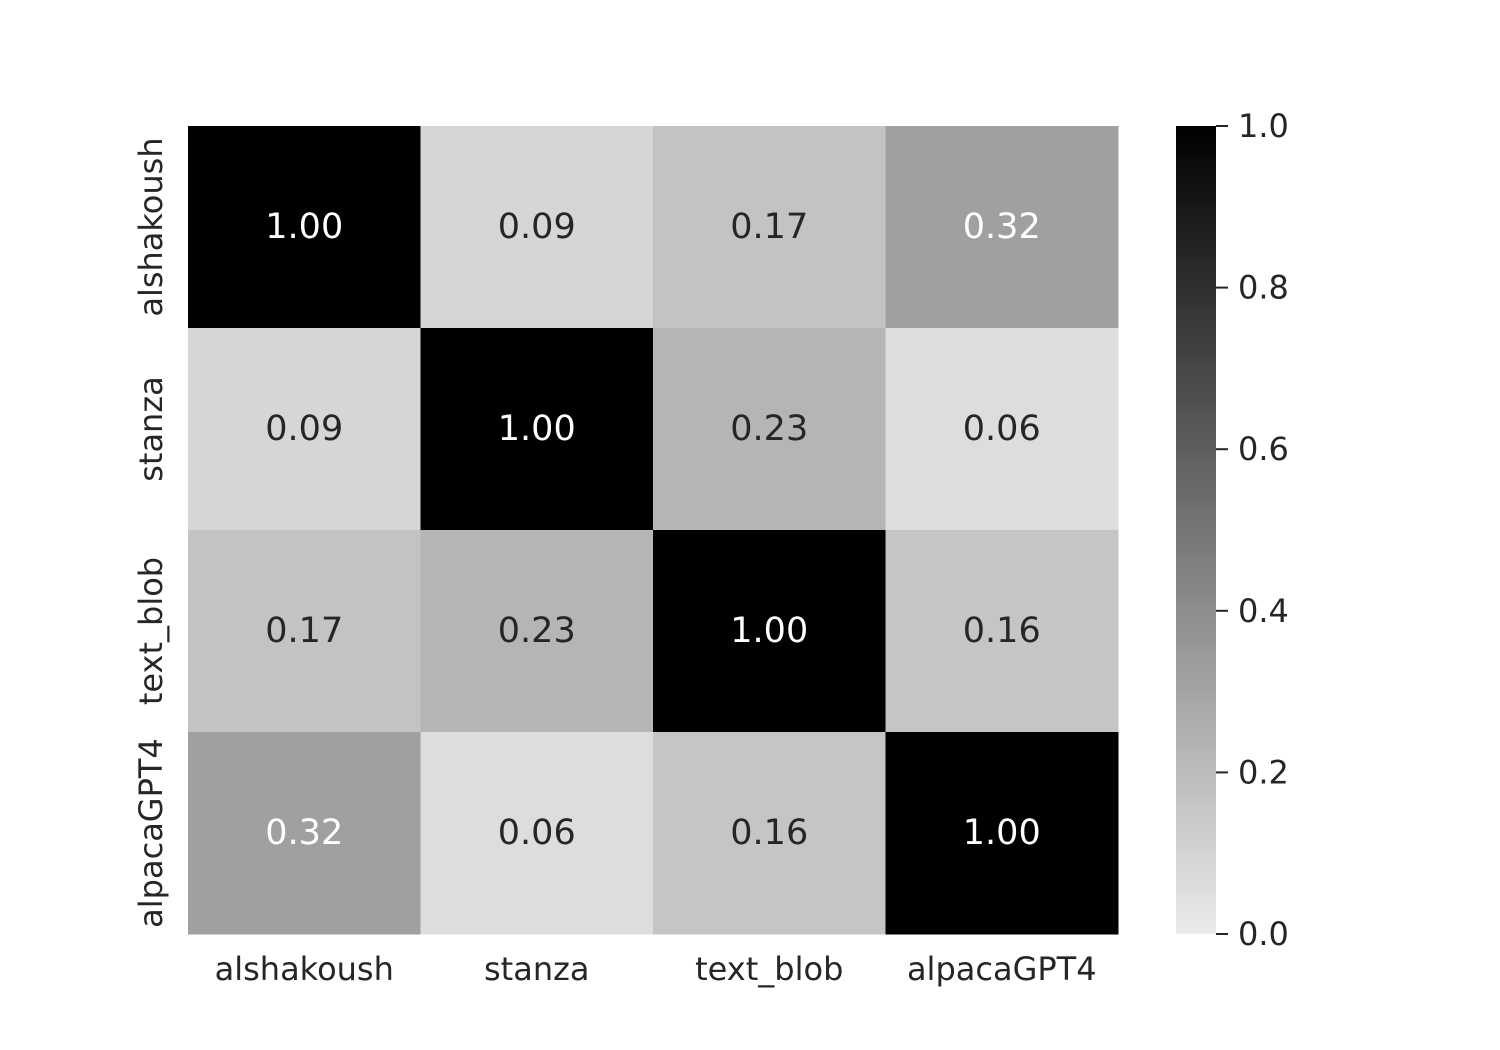  I want to click on y-tick-label: text_blob, so click(151, 631).